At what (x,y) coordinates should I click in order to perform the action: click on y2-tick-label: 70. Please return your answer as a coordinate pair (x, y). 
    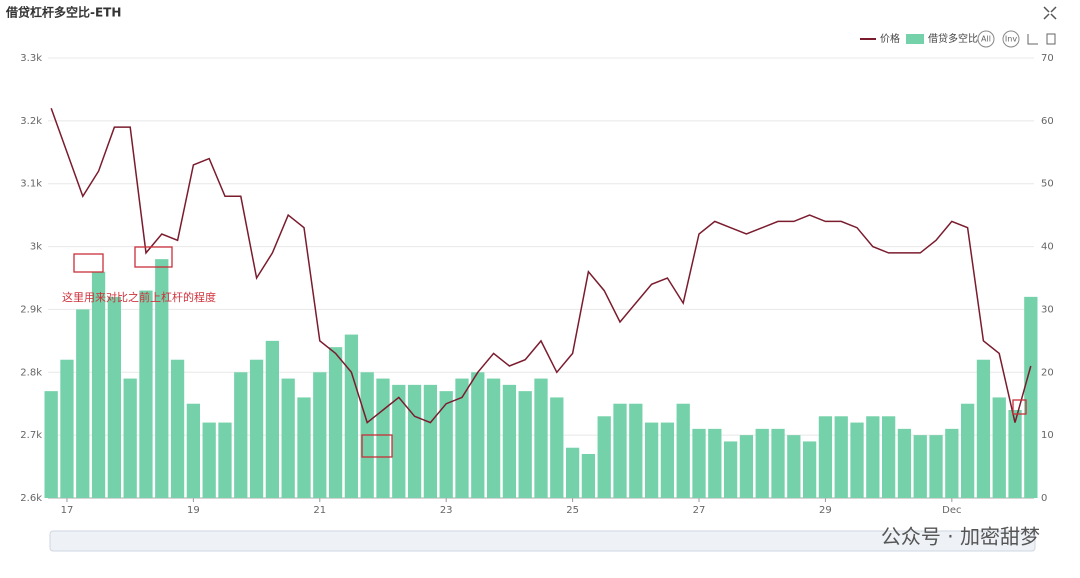
    Looking at the image, I should click on (1047, 58).